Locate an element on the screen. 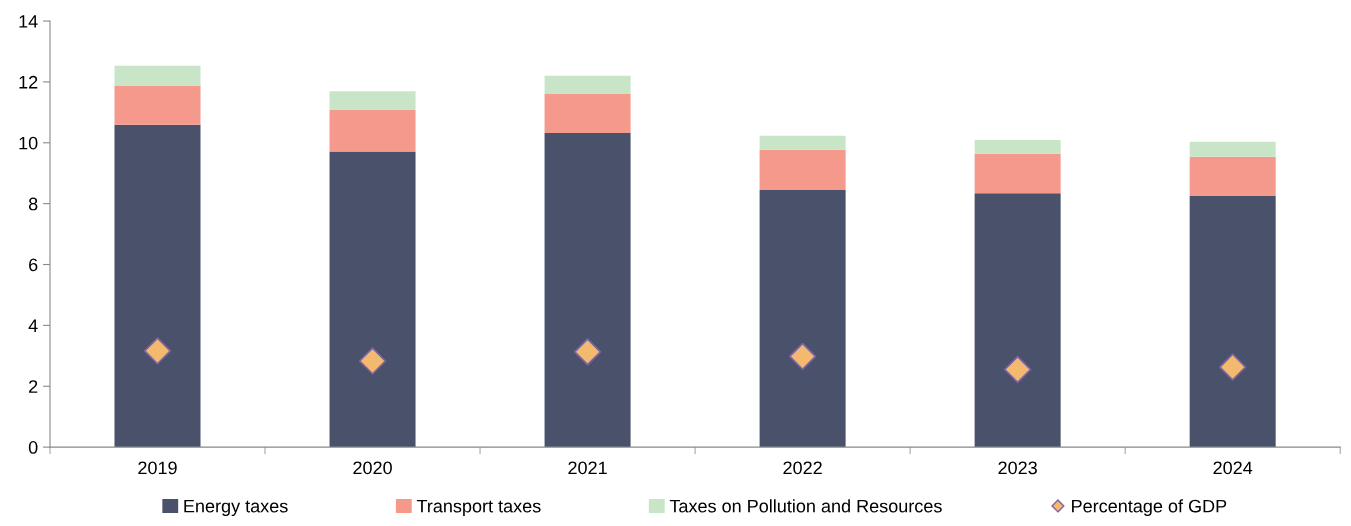 The height and width of the screenshot is (526, 1351). x-tick-label: 2022 is located at coordinates (802, 468).